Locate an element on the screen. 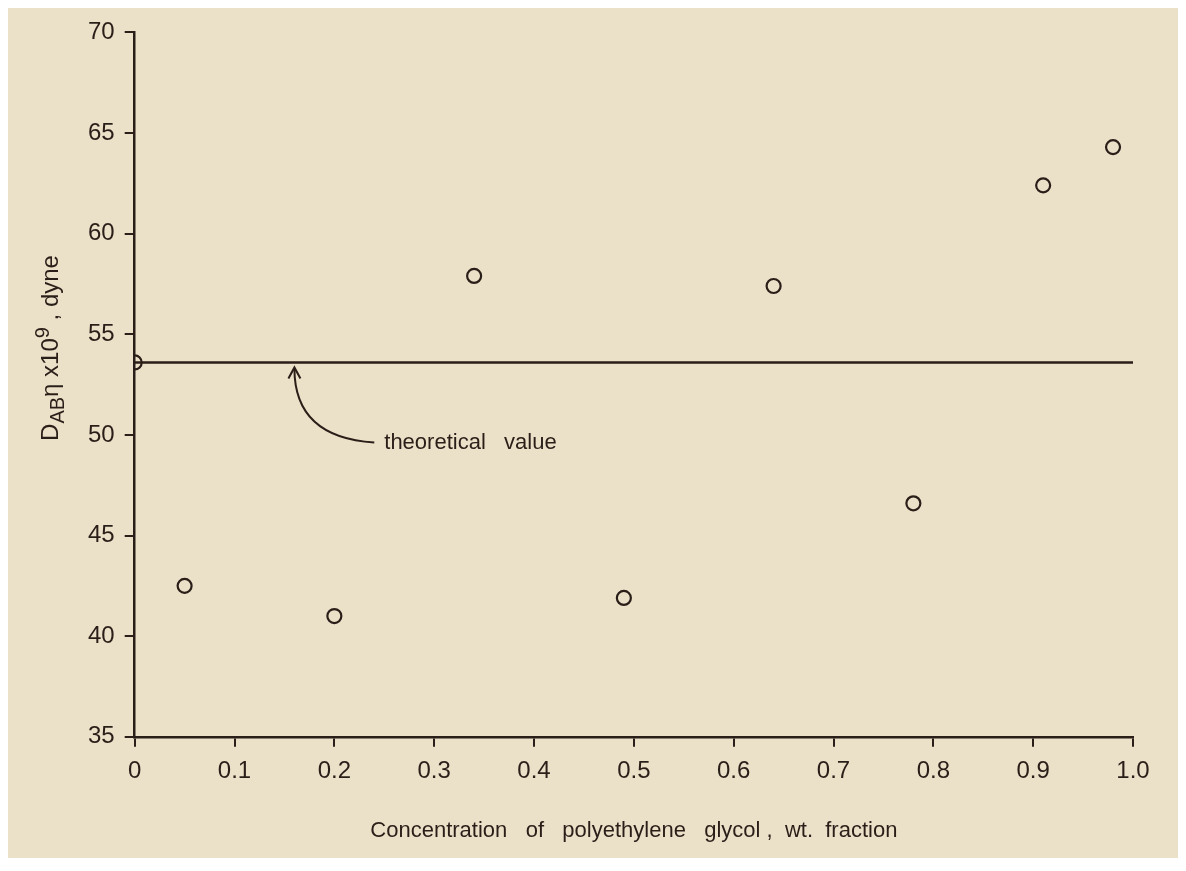 This screenshot has height=871, width=1186. x-tick-label: 0.4 is located at coordinates (534, 769).